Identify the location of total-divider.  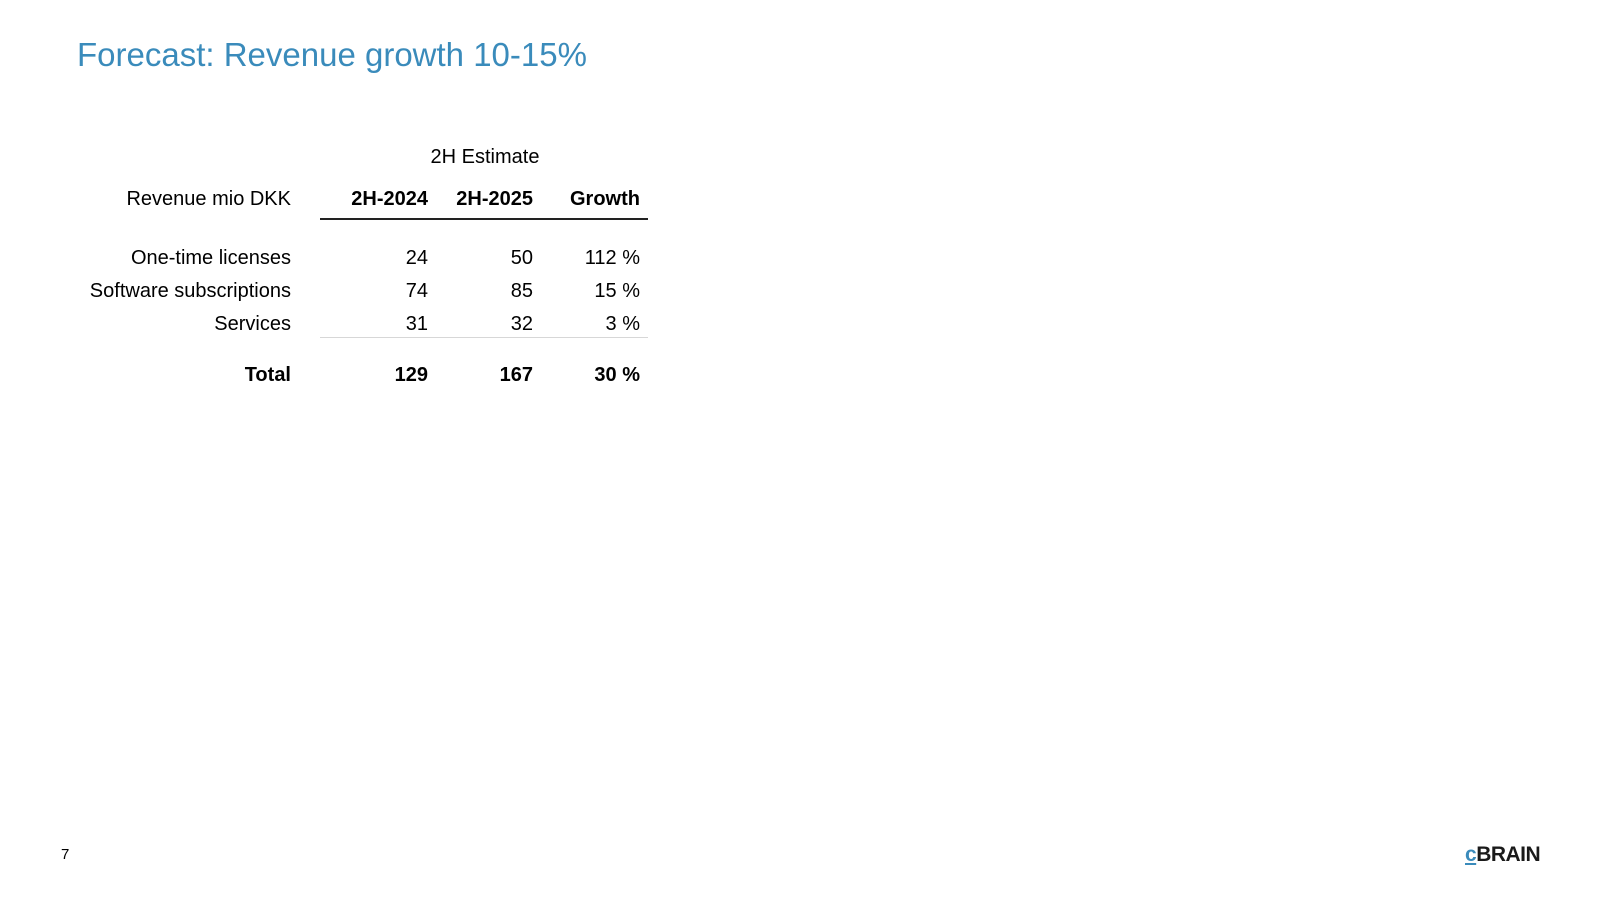
(484, 337).